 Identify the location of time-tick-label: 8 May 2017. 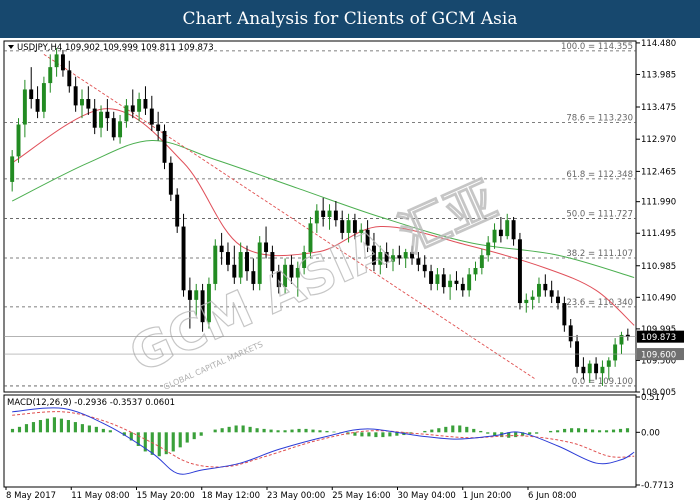
(31, 495).